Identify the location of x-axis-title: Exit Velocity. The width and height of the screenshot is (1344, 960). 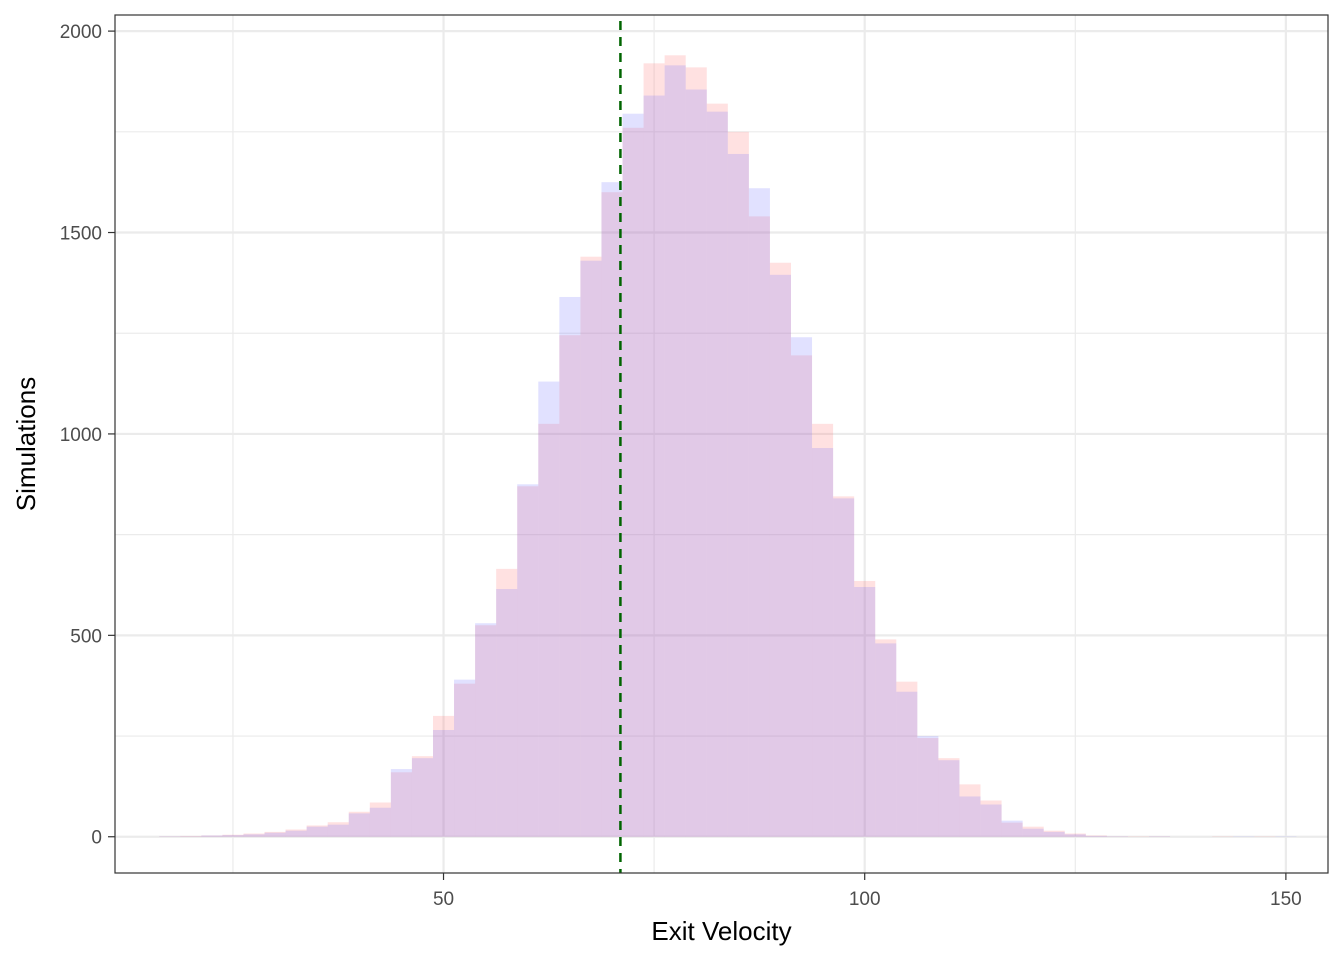
(721, 931).